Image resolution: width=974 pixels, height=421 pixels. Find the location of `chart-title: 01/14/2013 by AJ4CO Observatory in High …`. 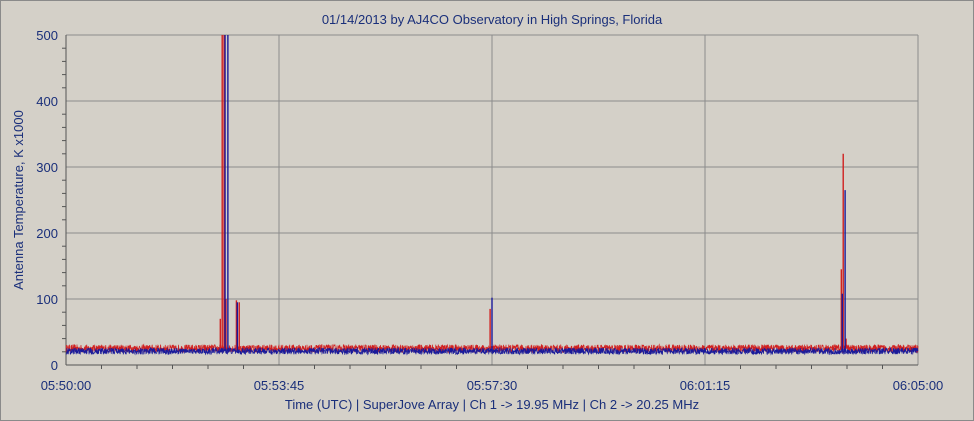

chart-title: 01/14/2013 by AJ4CO Observatory in High … is located at coordinates (492, 19).